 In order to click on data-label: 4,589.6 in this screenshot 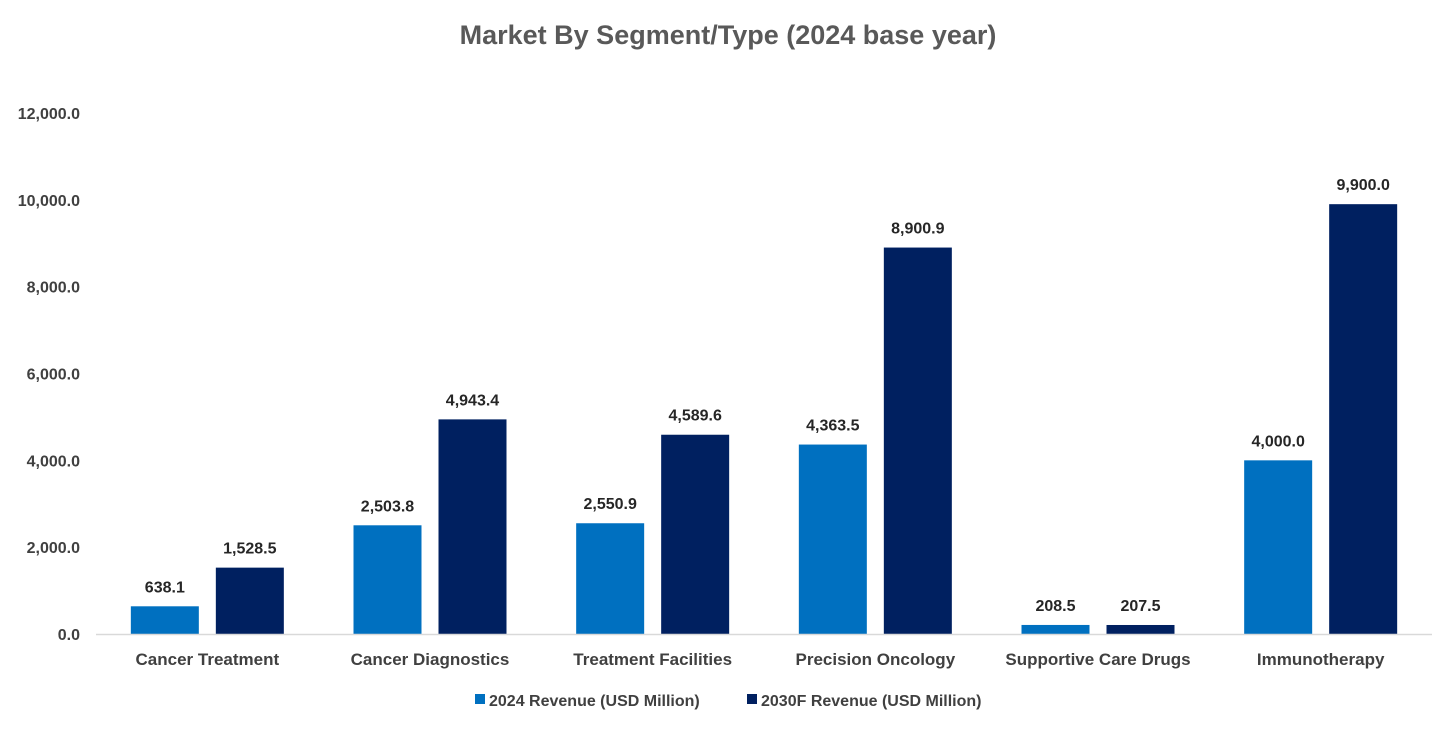, I will do `click(694, 416)`.